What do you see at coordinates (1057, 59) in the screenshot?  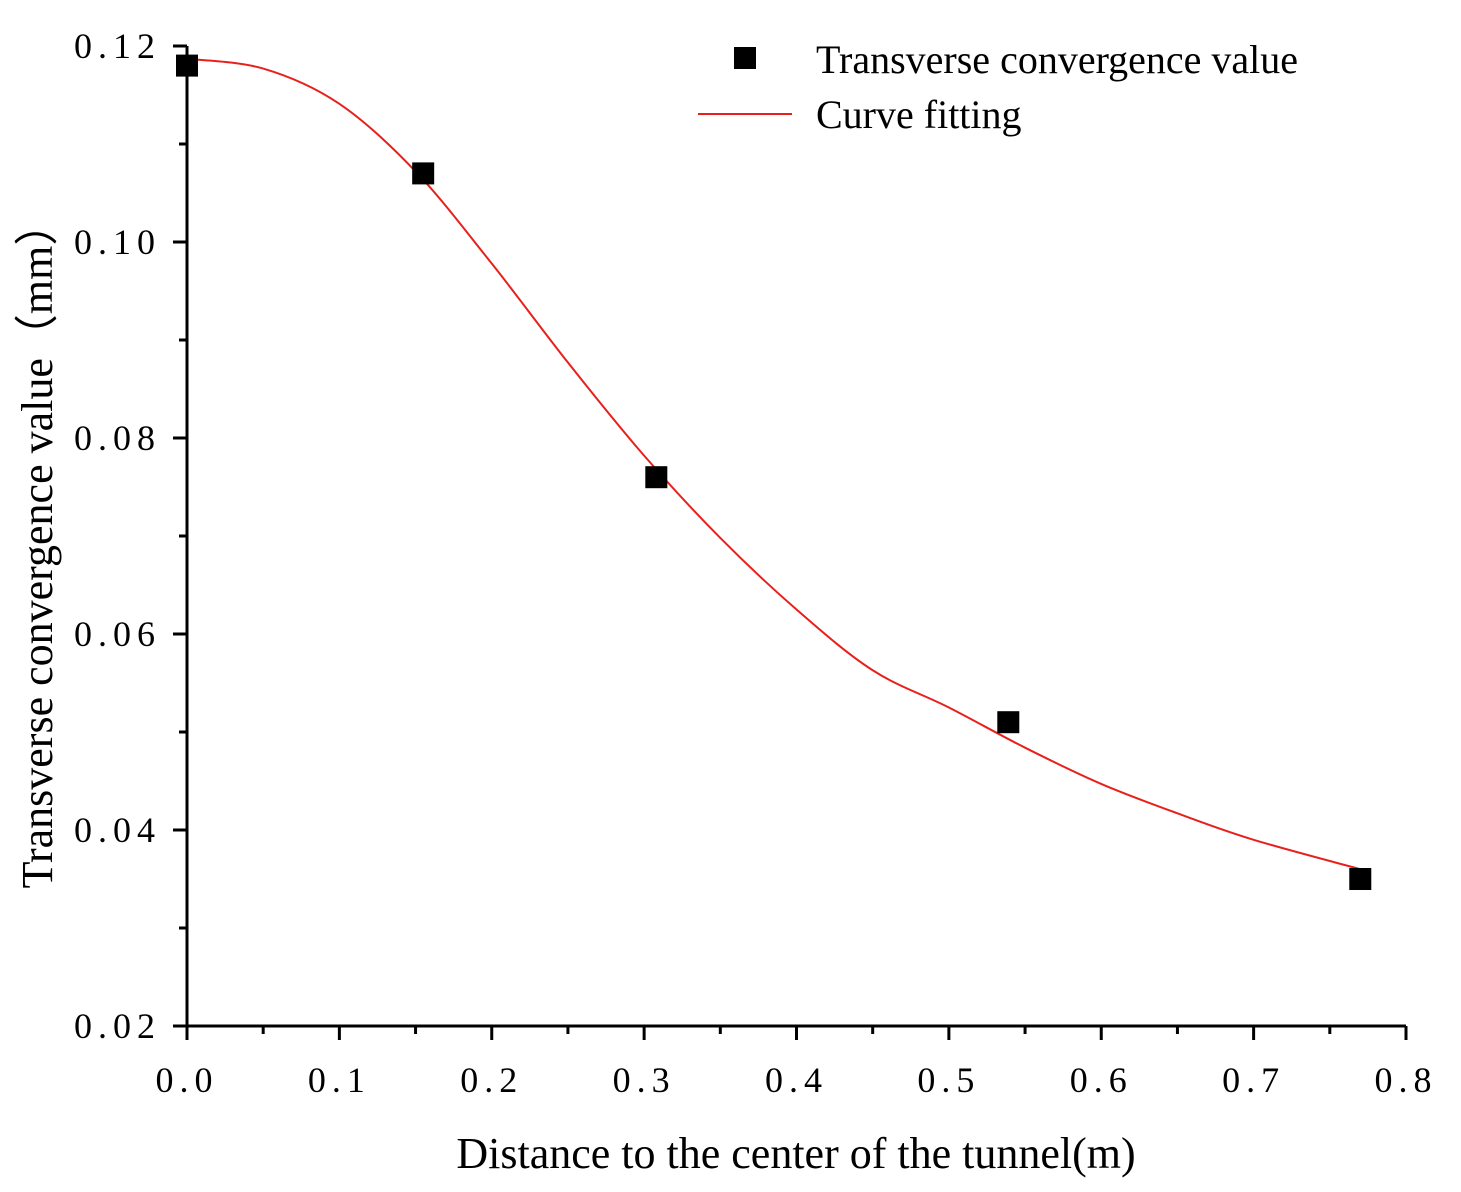 I see `legend-label-scatter: Transverse convergence value` at bounding box center [1057, 59].